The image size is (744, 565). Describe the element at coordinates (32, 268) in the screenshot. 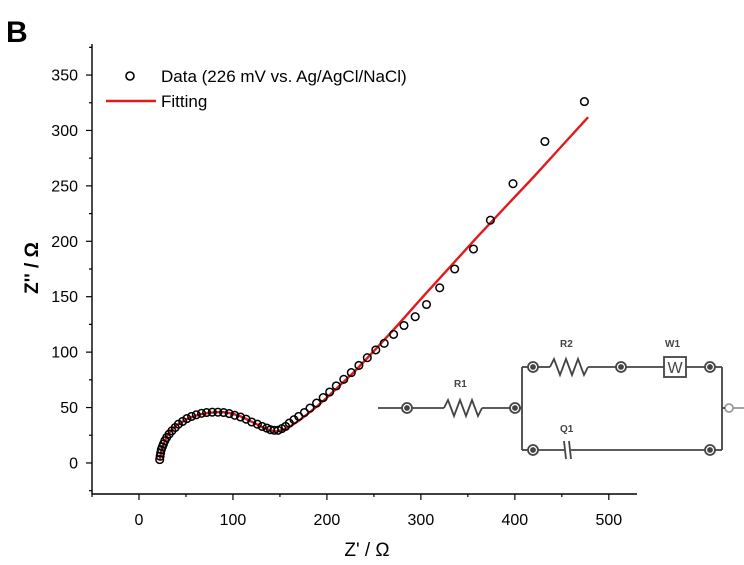

I see `y-axis-title: Z'' / Ω` at that location.